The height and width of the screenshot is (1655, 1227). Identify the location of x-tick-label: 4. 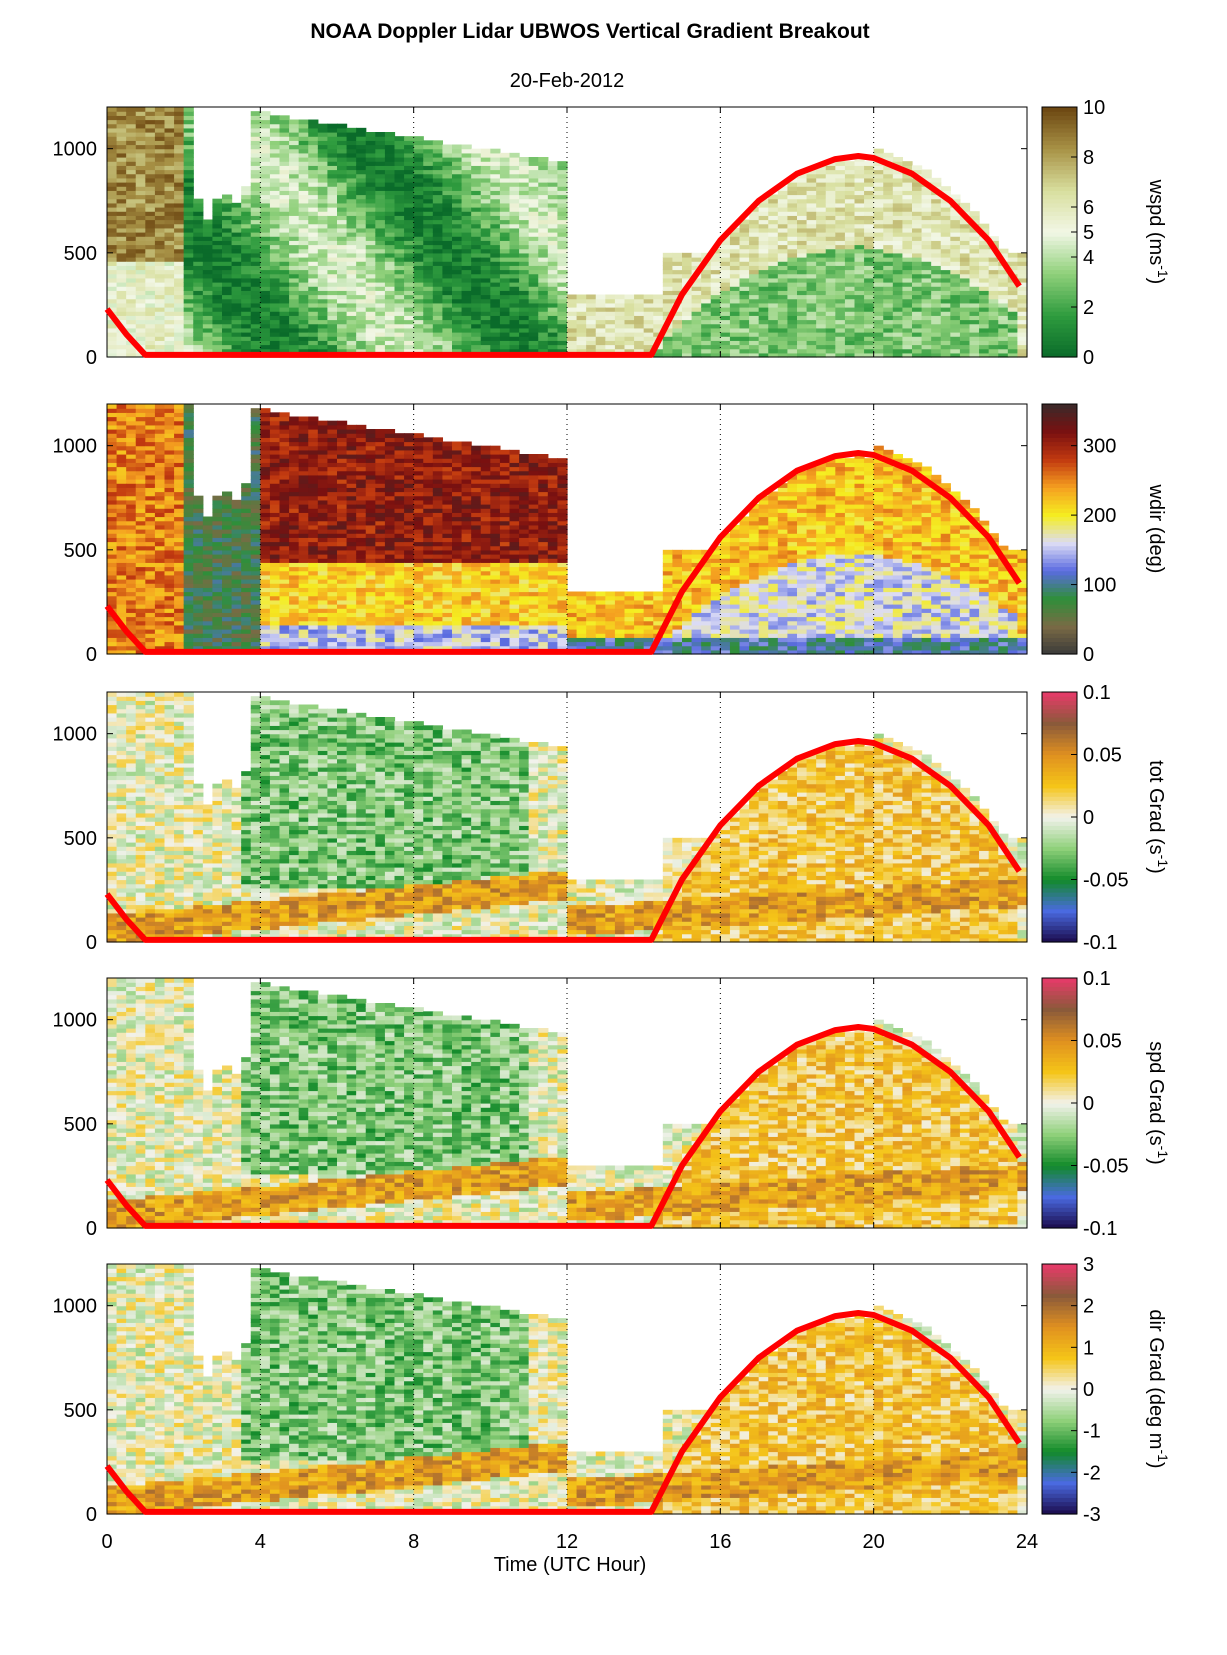
(260, 1542).